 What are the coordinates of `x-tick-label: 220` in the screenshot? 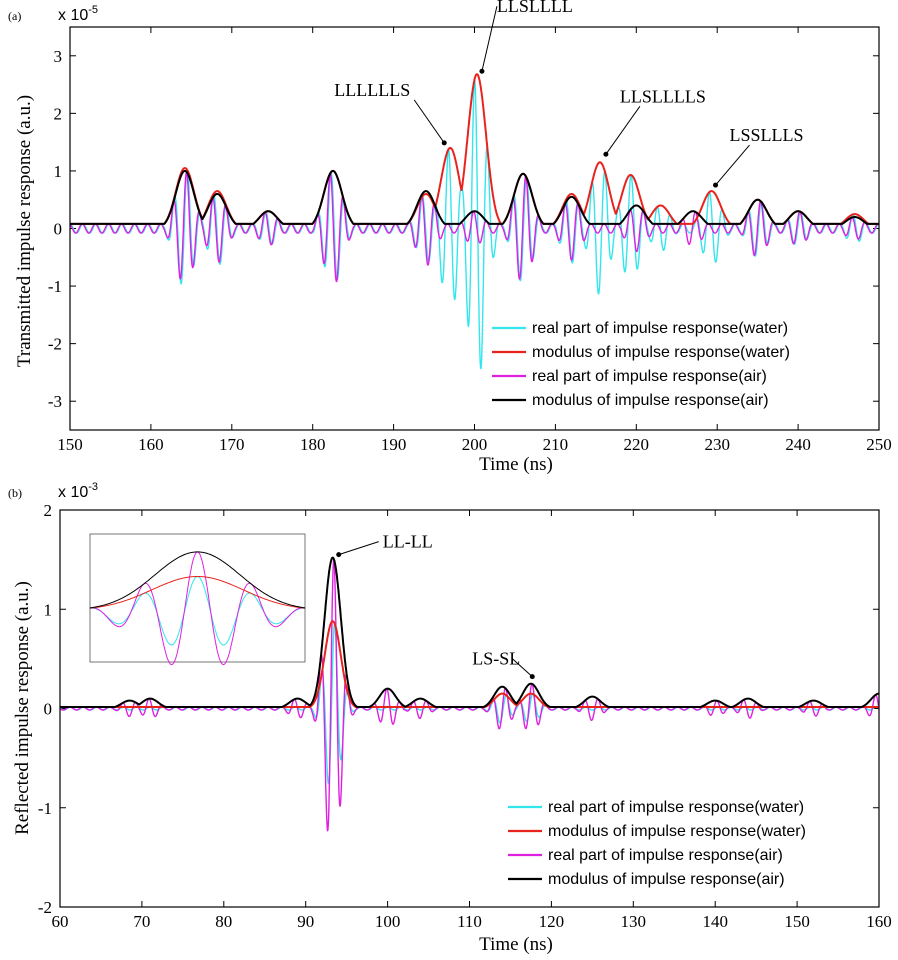 It's located at (637, 444).